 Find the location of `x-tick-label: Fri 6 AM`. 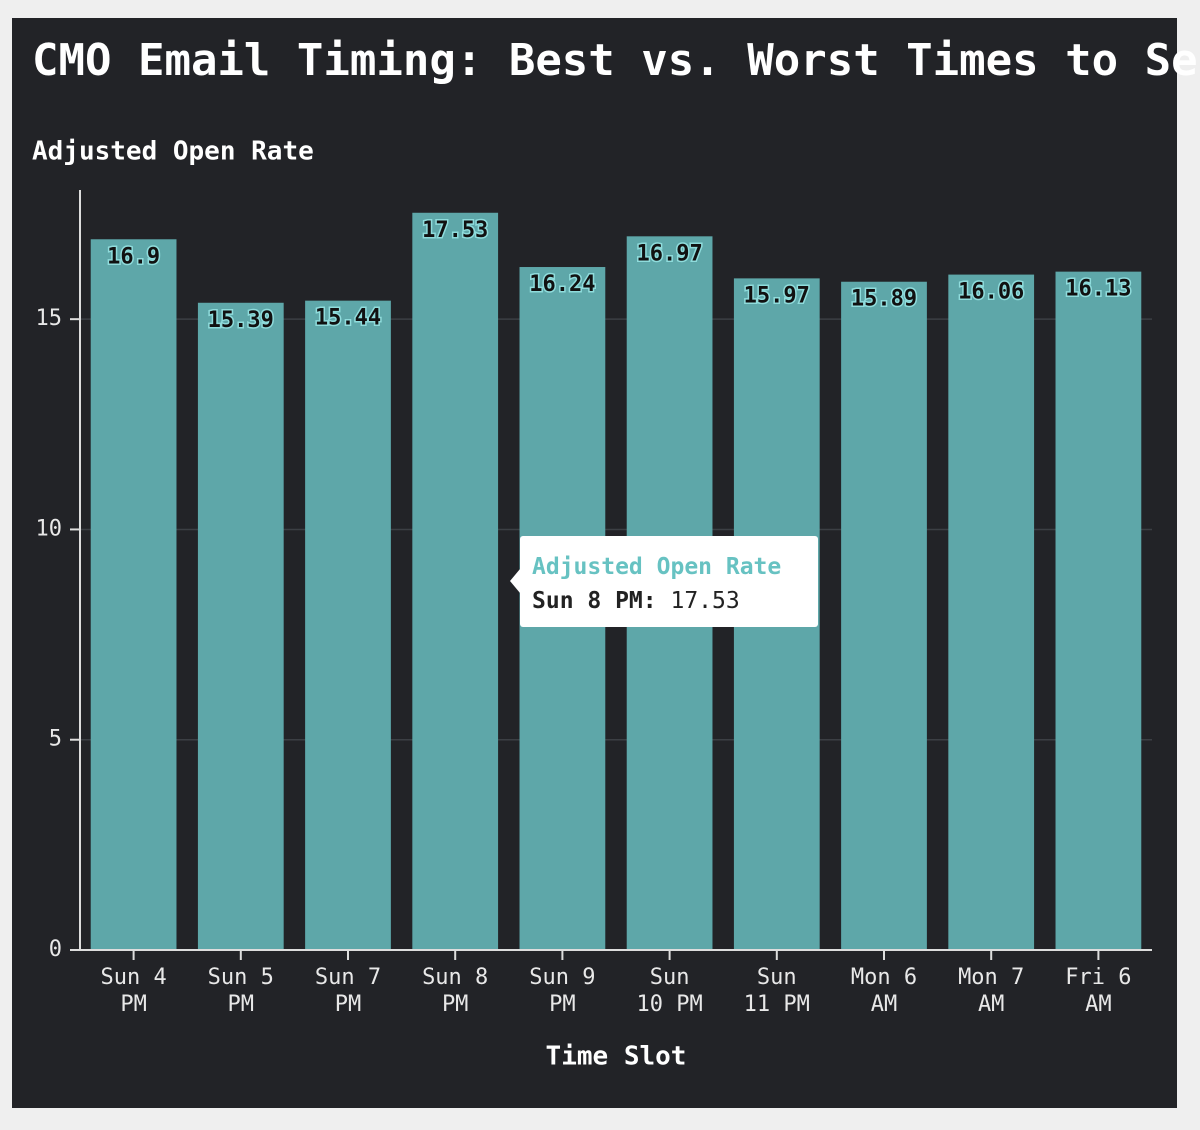

x-tick-label: Fri 6 AM is located at coordinates (1098, 991).